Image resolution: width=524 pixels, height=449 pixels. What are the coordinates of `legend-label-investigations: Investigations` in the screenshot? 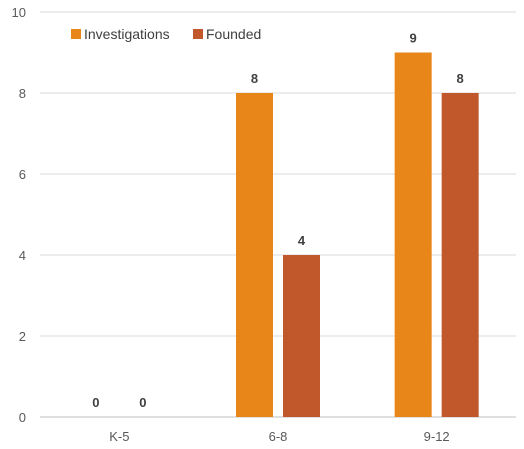 It's located at (127, 34).